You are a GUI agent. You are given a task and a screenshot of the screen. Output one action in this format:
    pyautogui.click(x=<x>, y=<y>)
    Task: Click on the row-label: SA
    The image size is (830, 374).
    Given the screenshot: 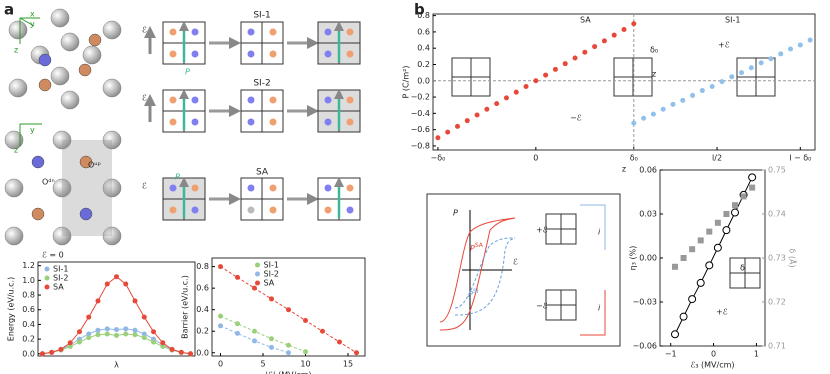 What is the action you would take?
    pyautogui.click(x=262, y=173)
    